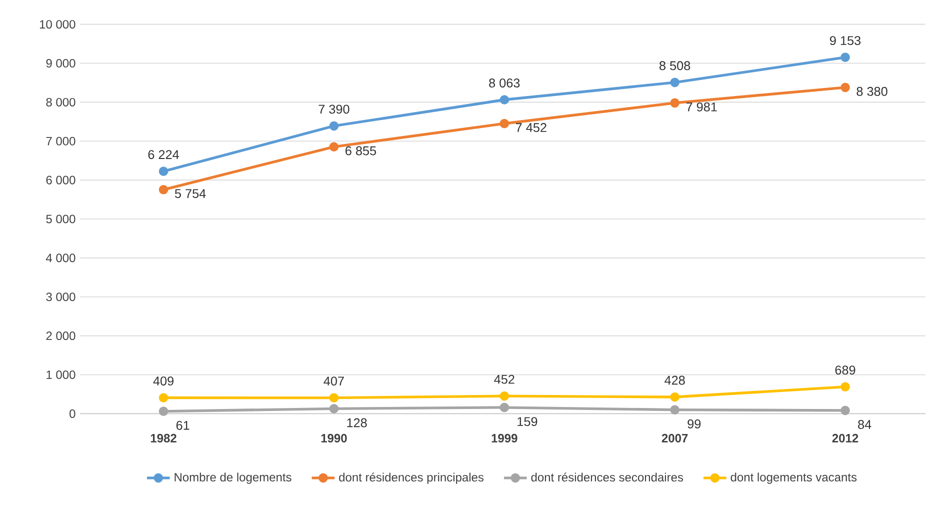  What do you see at coordinates (504, 379) in the screenshot?
I see `data-label: 452` at bounding box center [504, 379].